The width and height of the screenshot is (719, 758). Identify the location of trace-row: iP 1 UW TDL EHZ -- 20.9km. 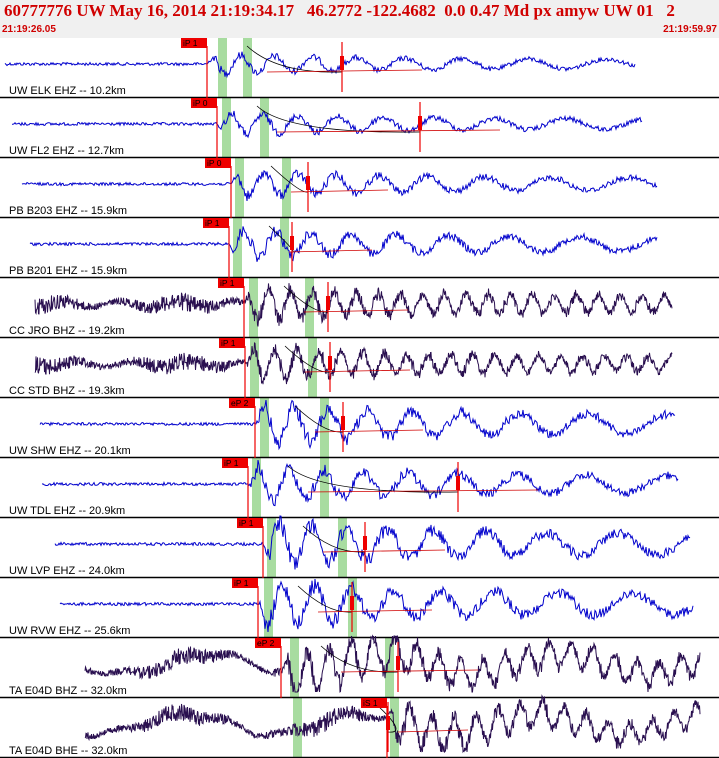
(359, 488).